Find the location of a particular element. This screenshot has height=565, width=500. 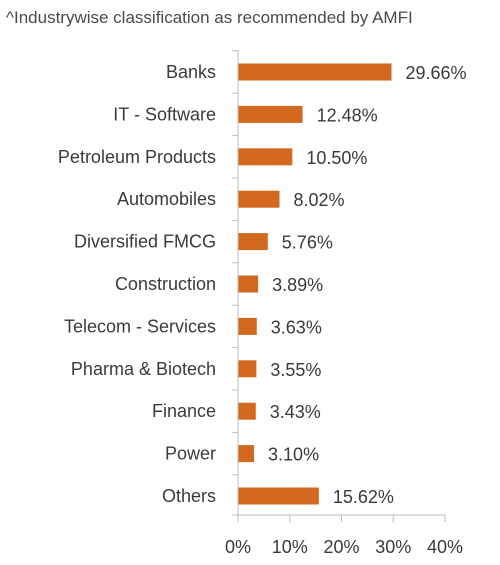

category-label: Telecom - Services is located at coordinates (140, 326).